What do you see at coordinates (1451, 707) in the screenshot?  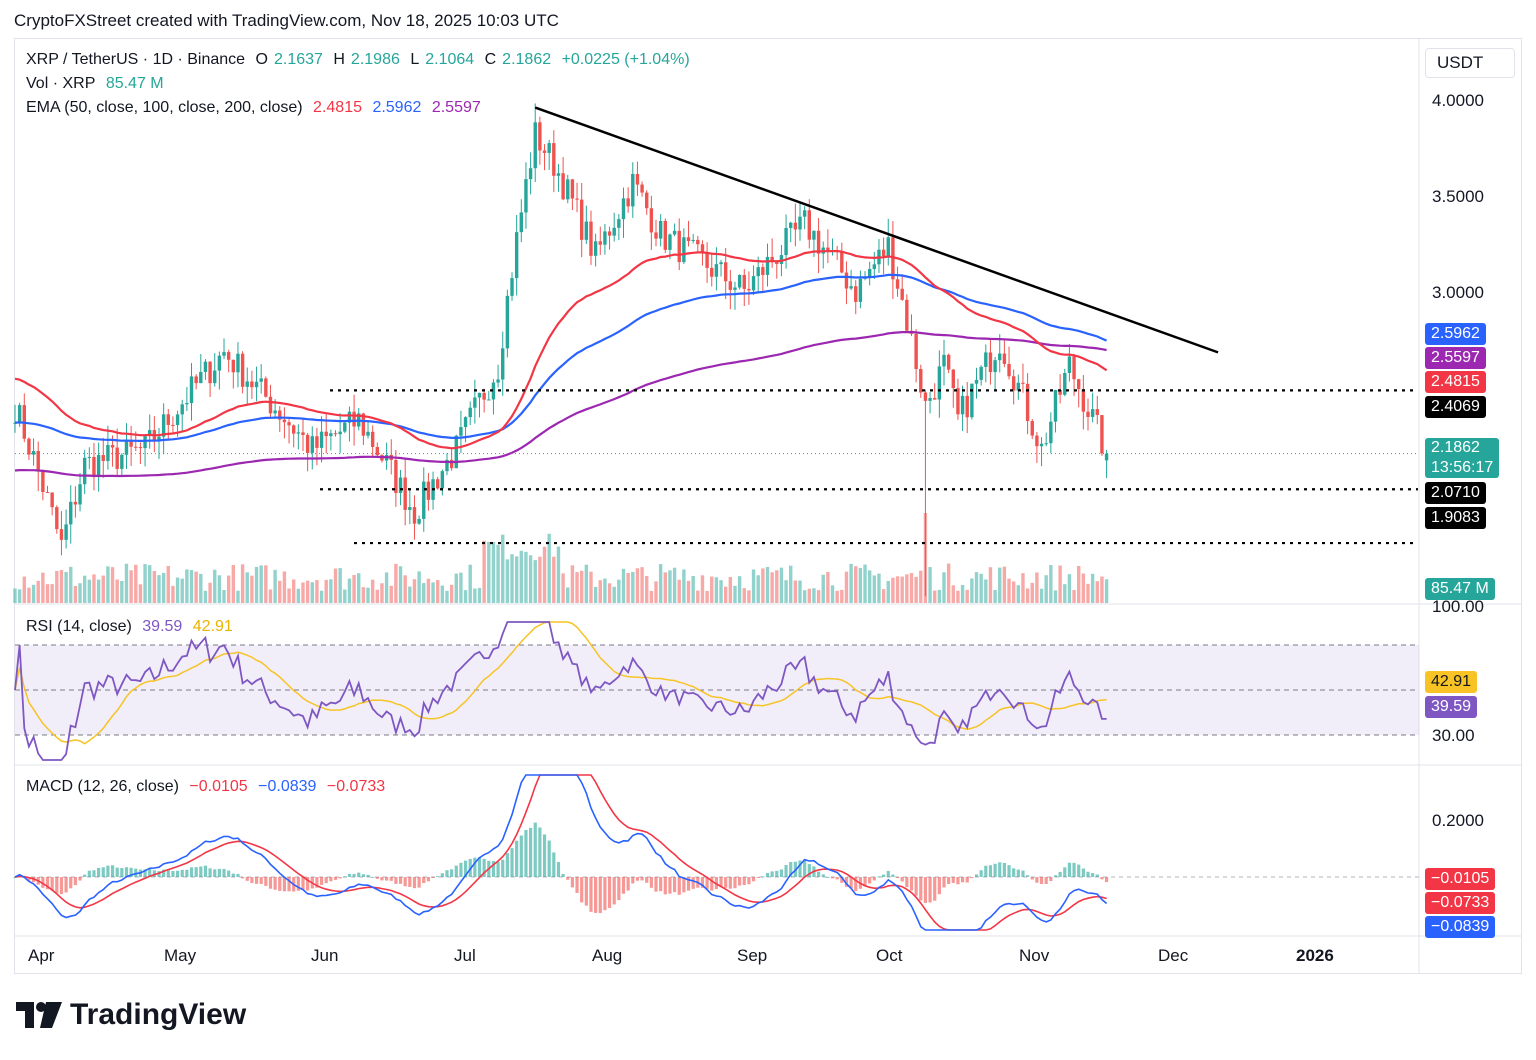 I see `rsi-tag: 39.59` at bounding box center [1451, 707].